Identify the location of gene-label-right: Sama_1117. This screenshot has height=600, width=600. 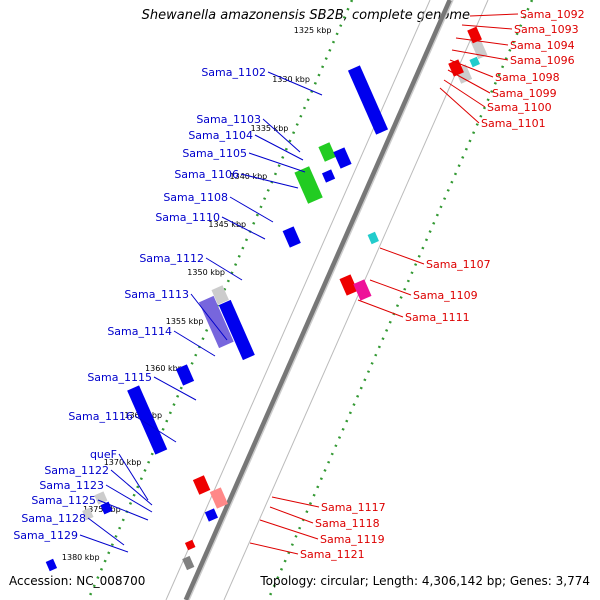
(353, 507).